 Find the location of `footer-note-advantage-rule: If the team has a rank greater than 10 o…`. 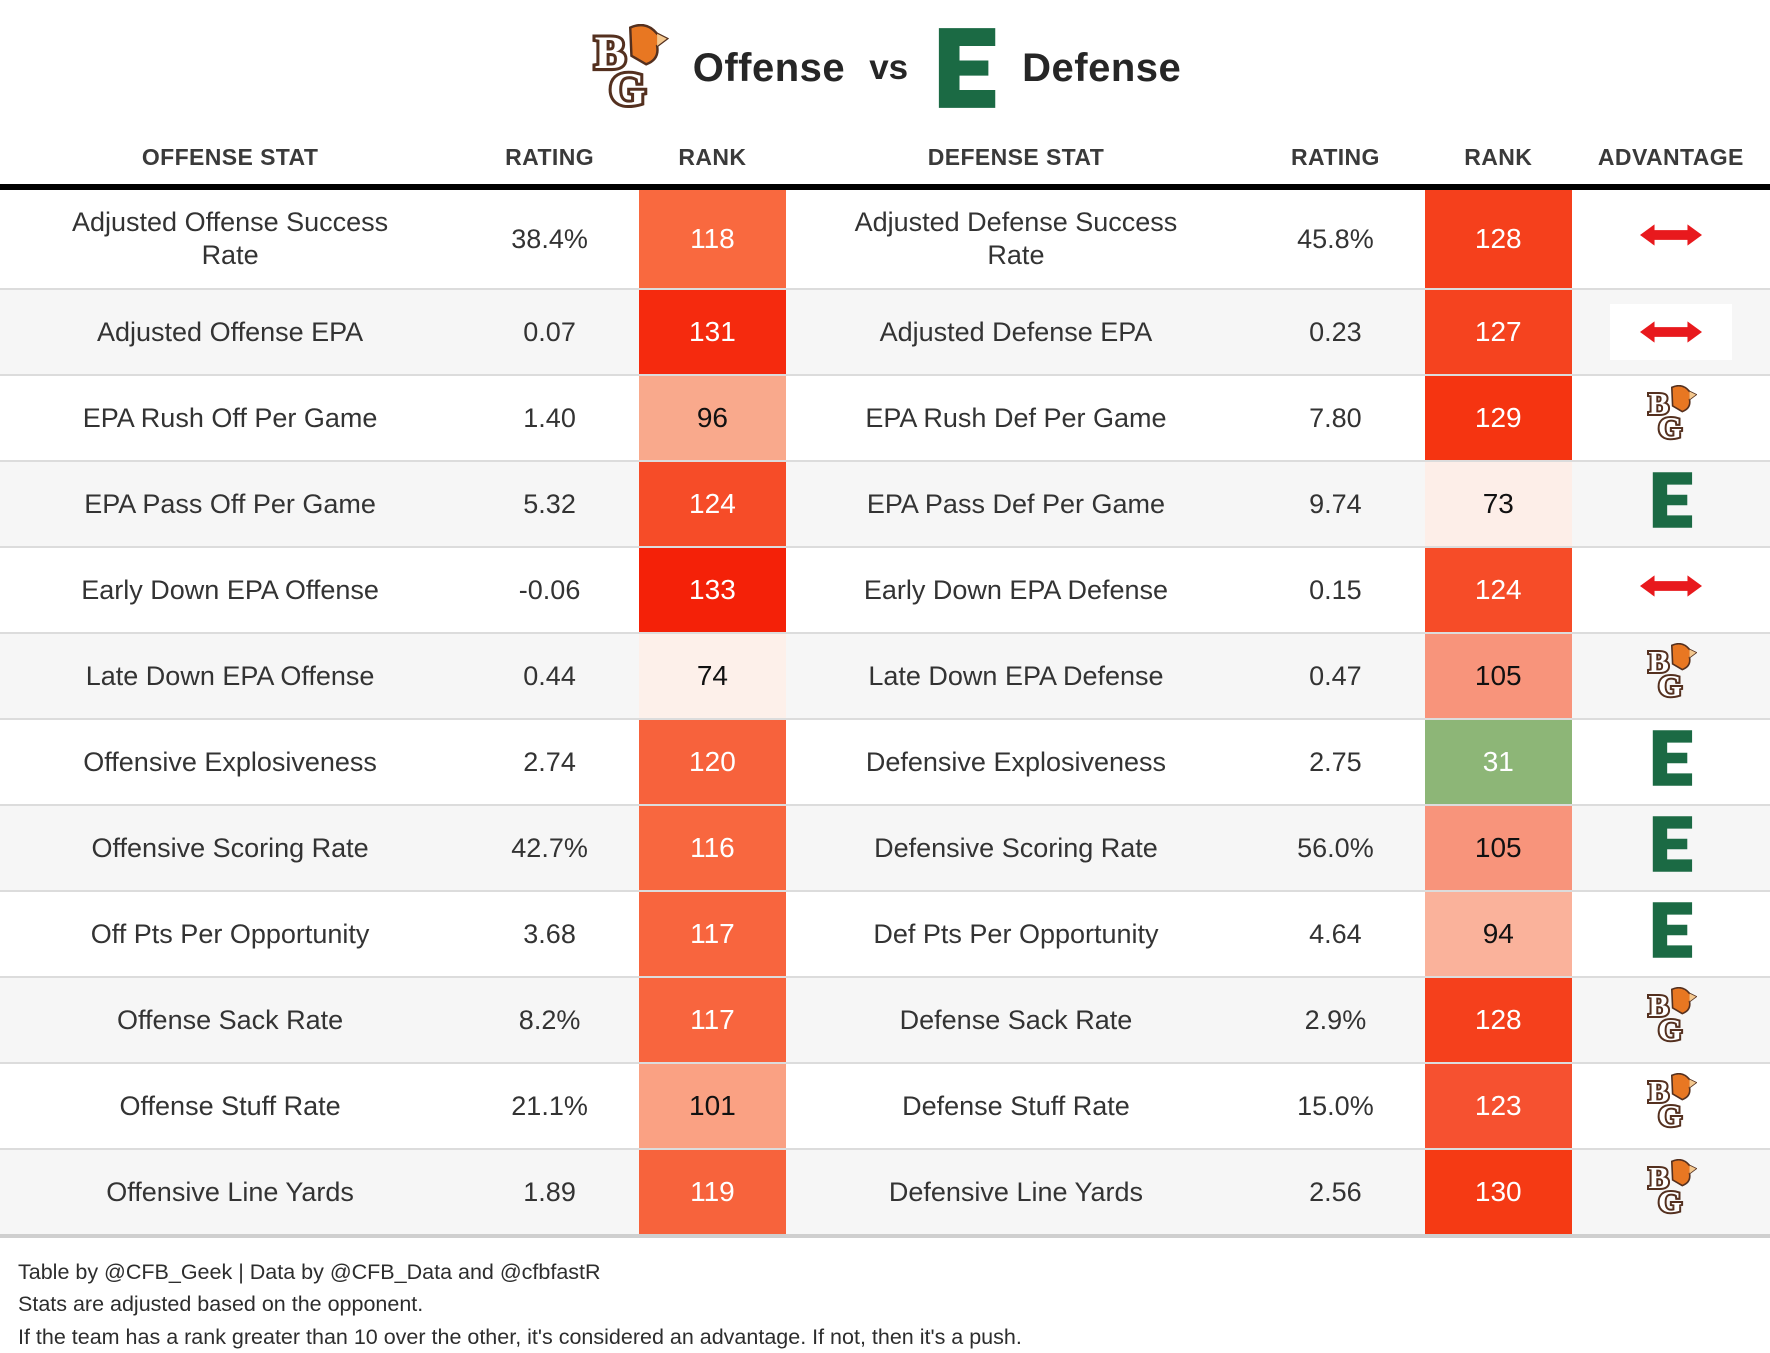

footer-note-advantage-rule: If the team has a rank greater than 10 o… is located at coordinates (520, 1336).